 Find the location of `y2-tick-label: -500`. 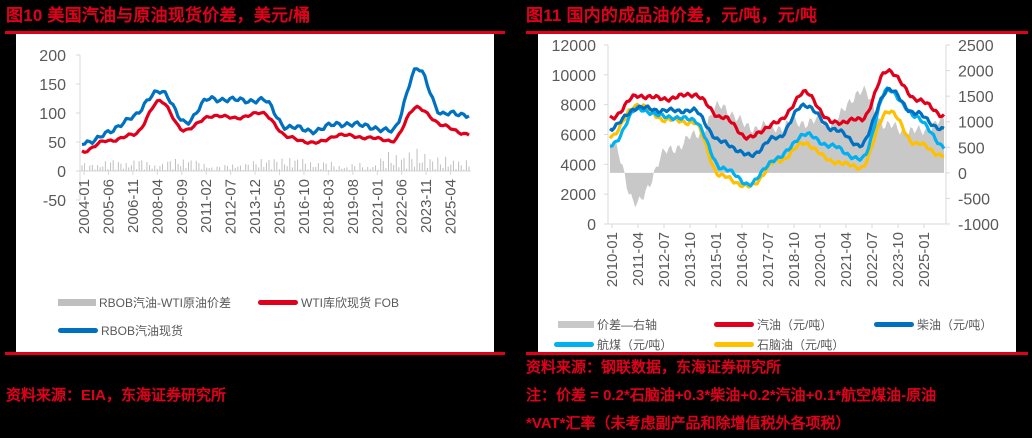

y2-tick-label: -500 is located at coordinates (974, 199).